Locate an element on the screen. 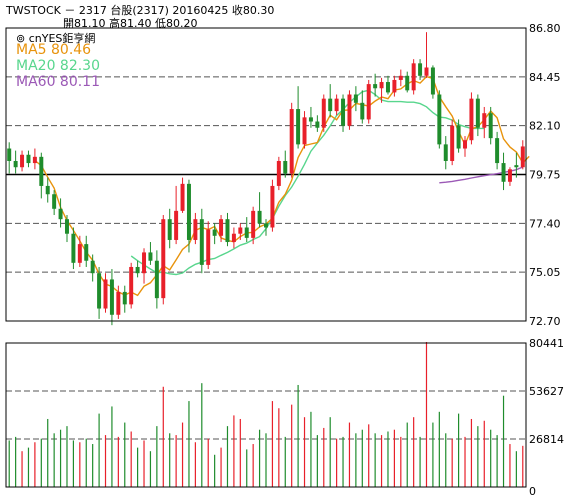 This screenshot has height=500, width=580. volume-tick-label: 26814 is located at coordinates (546, 439).